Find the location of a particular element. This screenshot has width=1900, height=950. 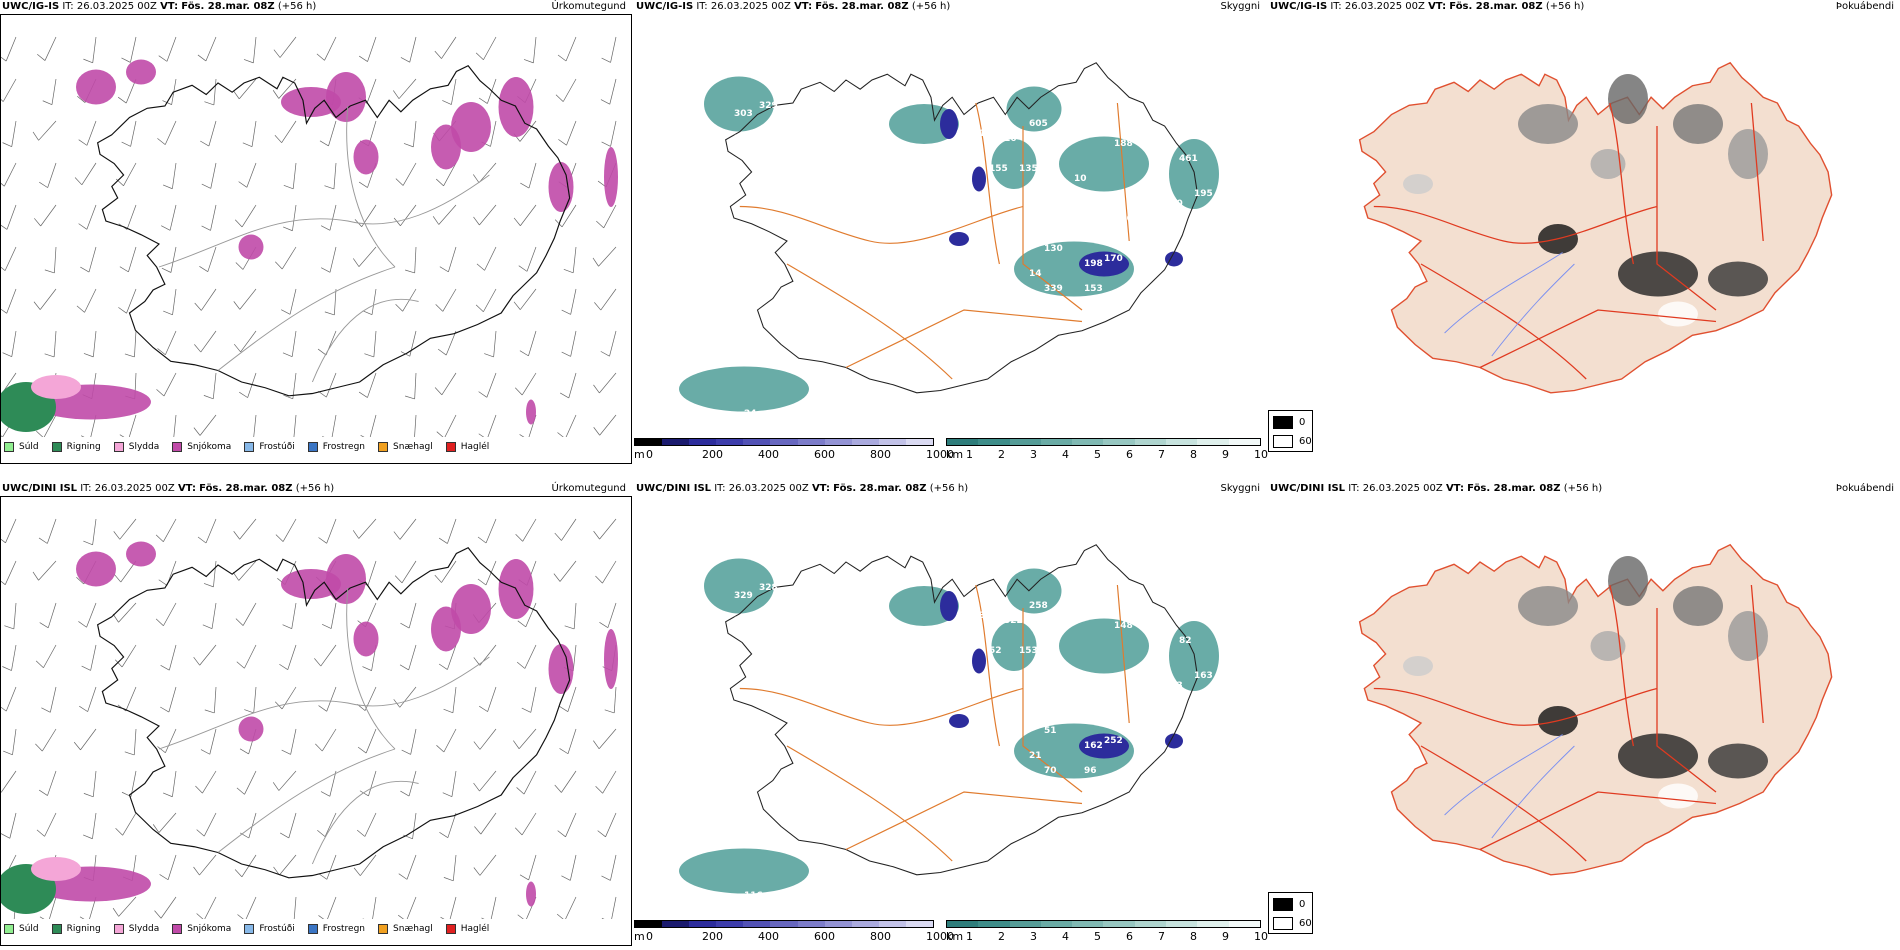

legend-label: Snæhagl is located at coordinates (413, 447).